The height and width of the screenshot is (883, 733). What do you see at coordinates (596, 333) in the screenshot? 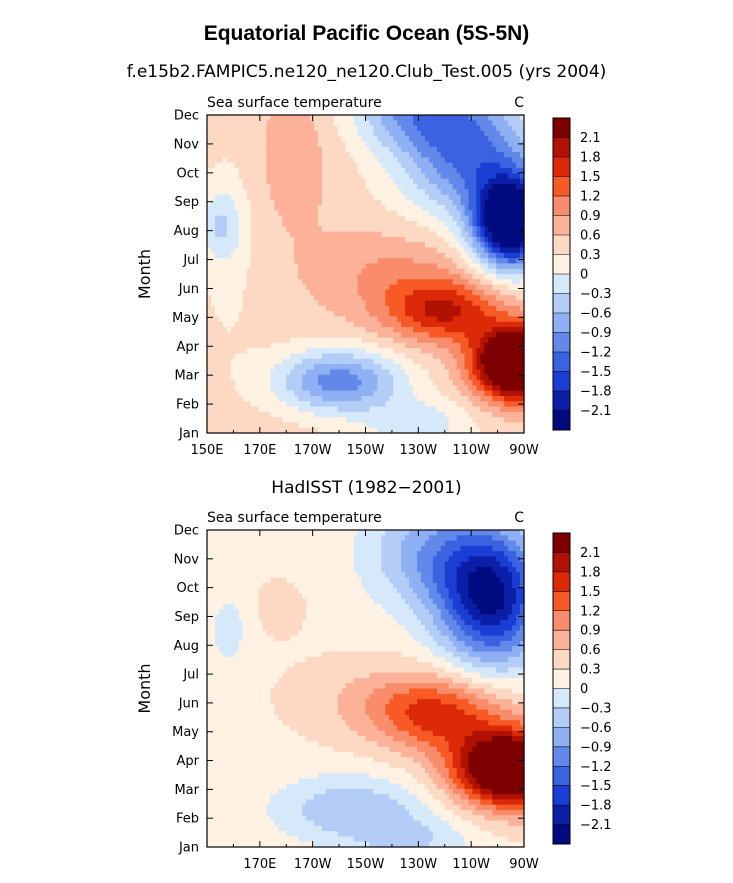
I see `colorbar-label: −0.9` at bounding box center [596, 333].